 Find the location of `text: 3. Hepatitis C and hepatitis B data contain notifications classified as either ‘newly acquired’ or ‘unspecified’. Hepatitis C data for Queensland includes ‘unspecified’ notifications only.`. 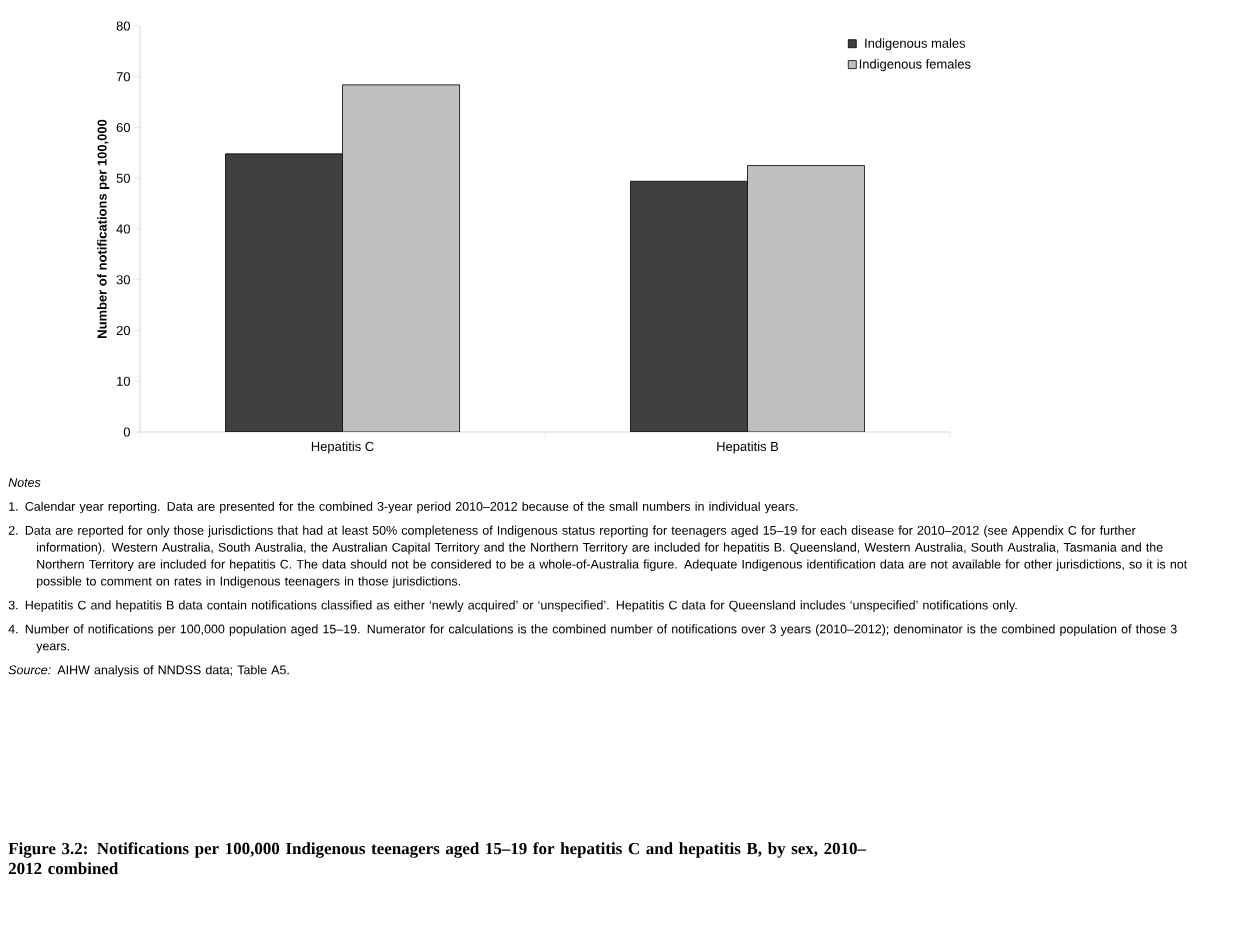

text: 3. Hepatitis C and hepatitis B data contain notifications classified as either ‘newly acquired’ or ‘unspecified’. Hepatitis C data for Queensland includes ‘unspecified’ notifications only. is located at coordinates (512, 606).